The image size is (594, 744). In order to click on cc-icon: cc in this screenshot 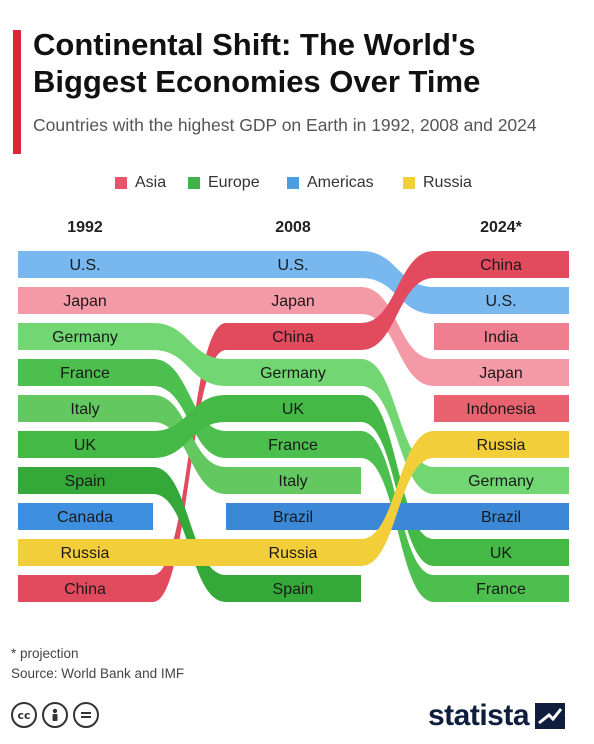, I will do `click(24, 715)`.